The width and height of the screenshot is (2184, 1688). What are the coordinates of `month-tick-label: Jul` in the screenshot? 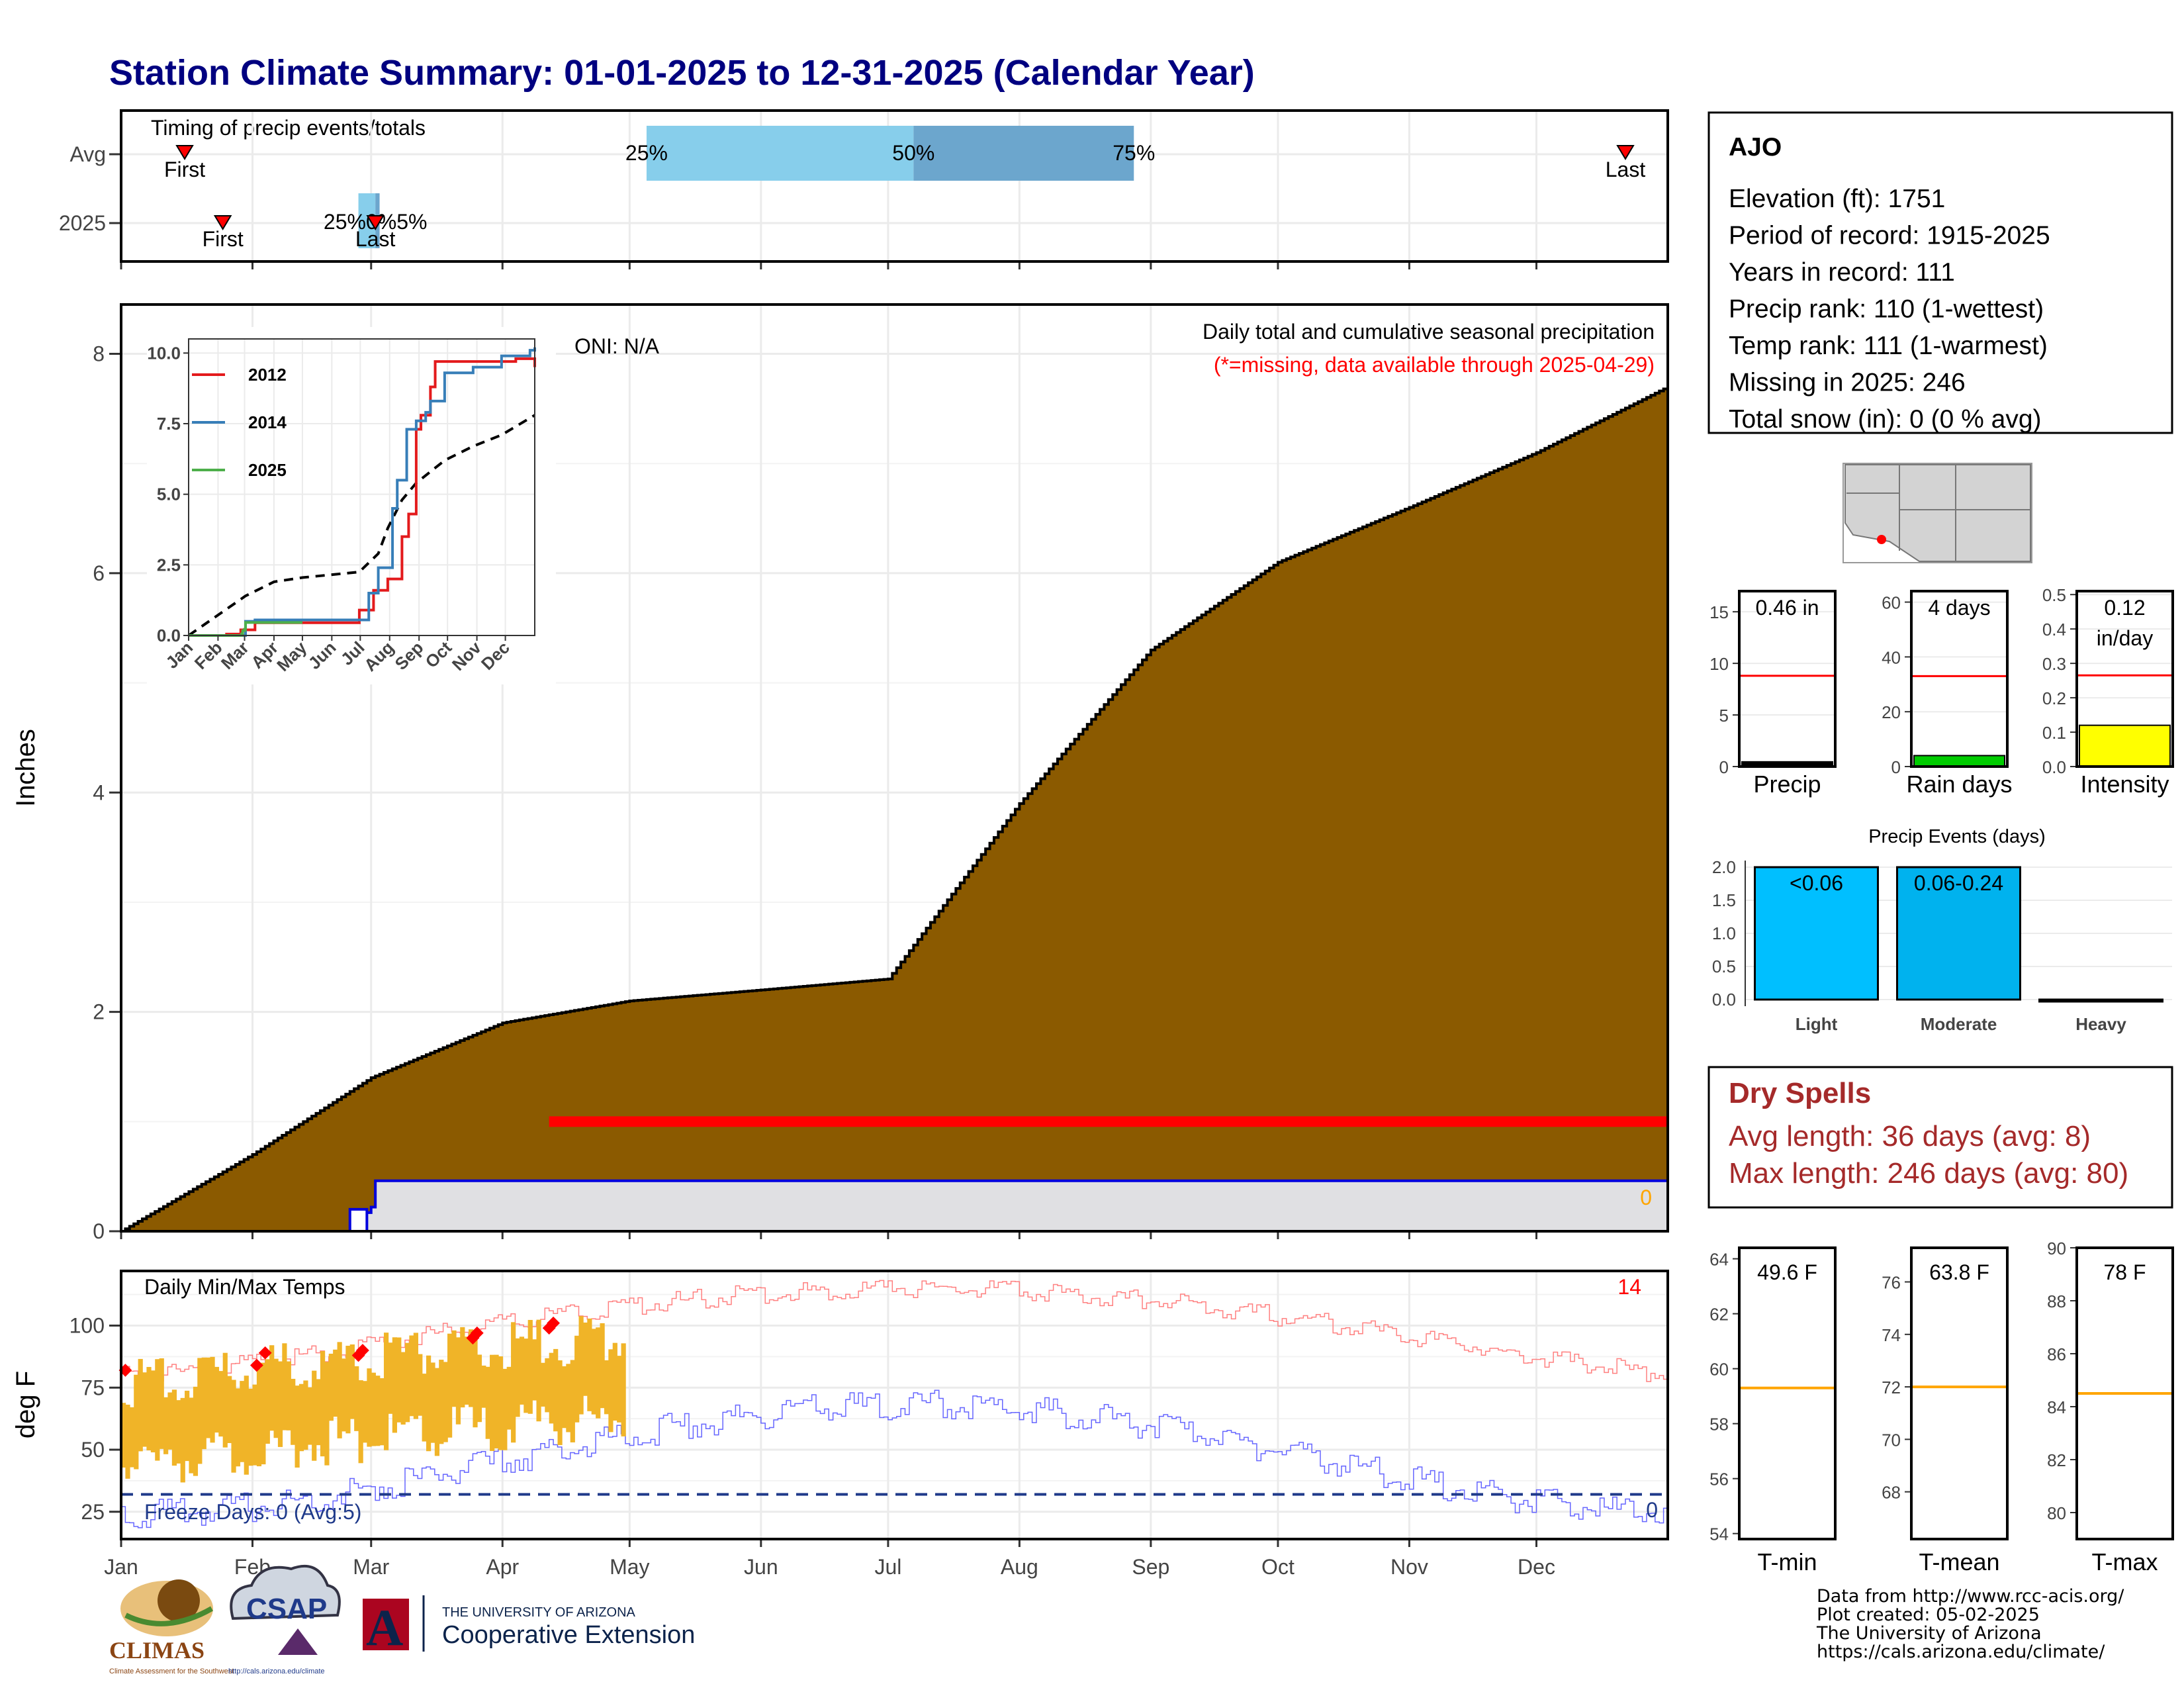 It's located at (887, 1567).